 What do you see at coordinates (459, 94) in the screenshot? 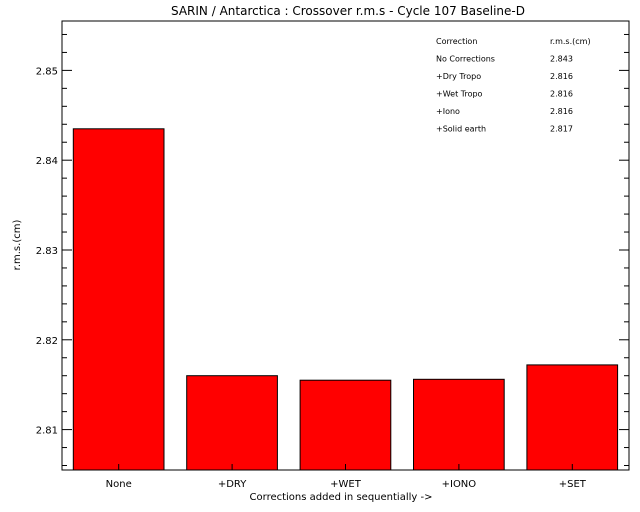
I see `legend-row-correction: +Wet Tropo` at bounding box center [459, 94].